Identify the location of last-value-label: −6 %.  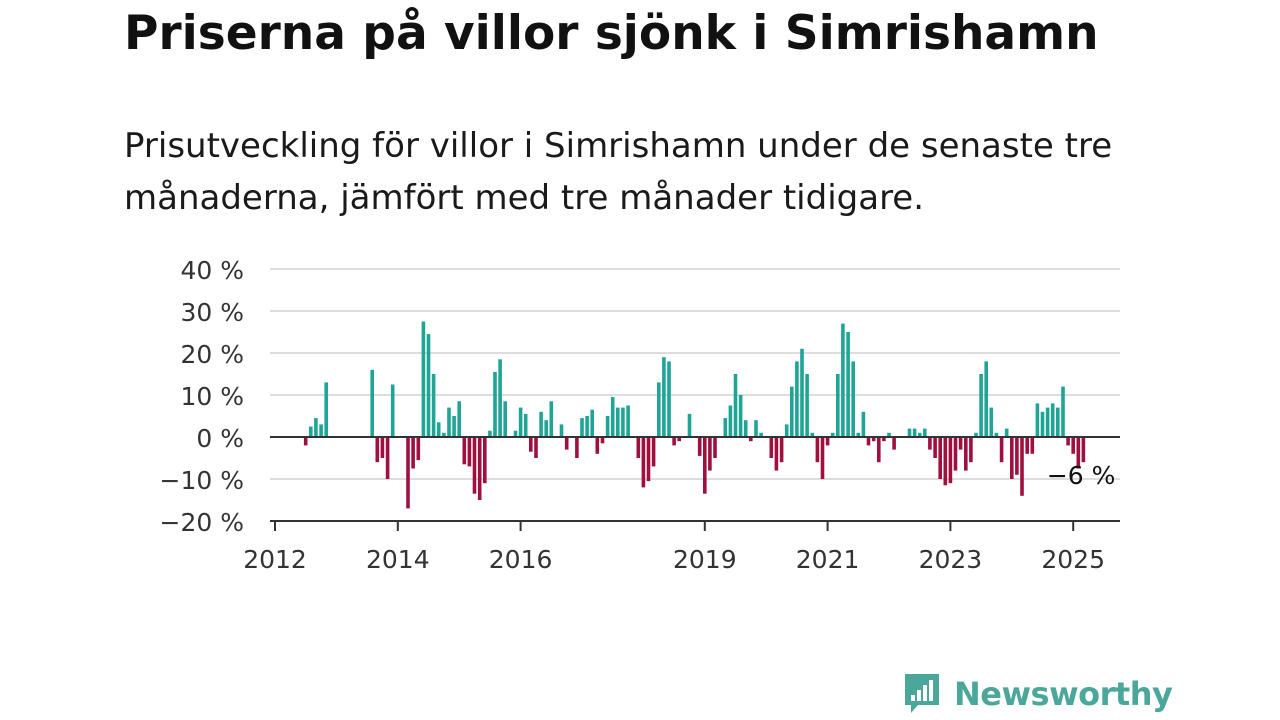
(1081, 475).